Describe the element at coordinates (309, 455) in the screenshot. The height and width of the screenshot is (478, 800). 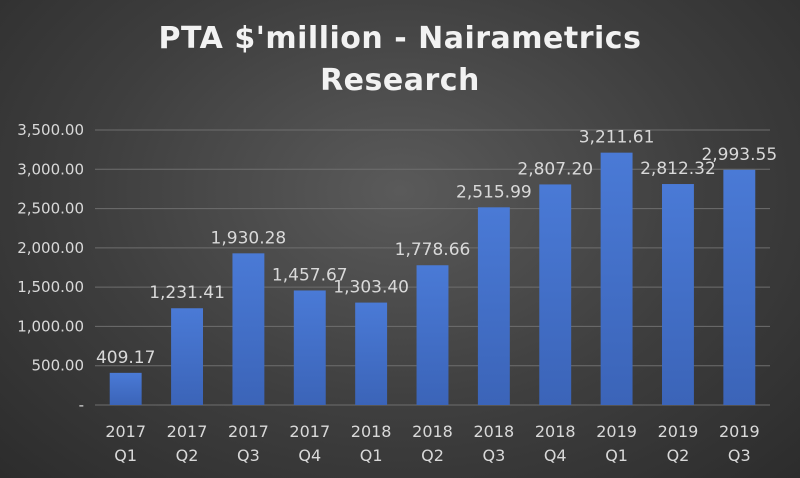
I see `x-tick-label-quarter-3: Q4` at that location.